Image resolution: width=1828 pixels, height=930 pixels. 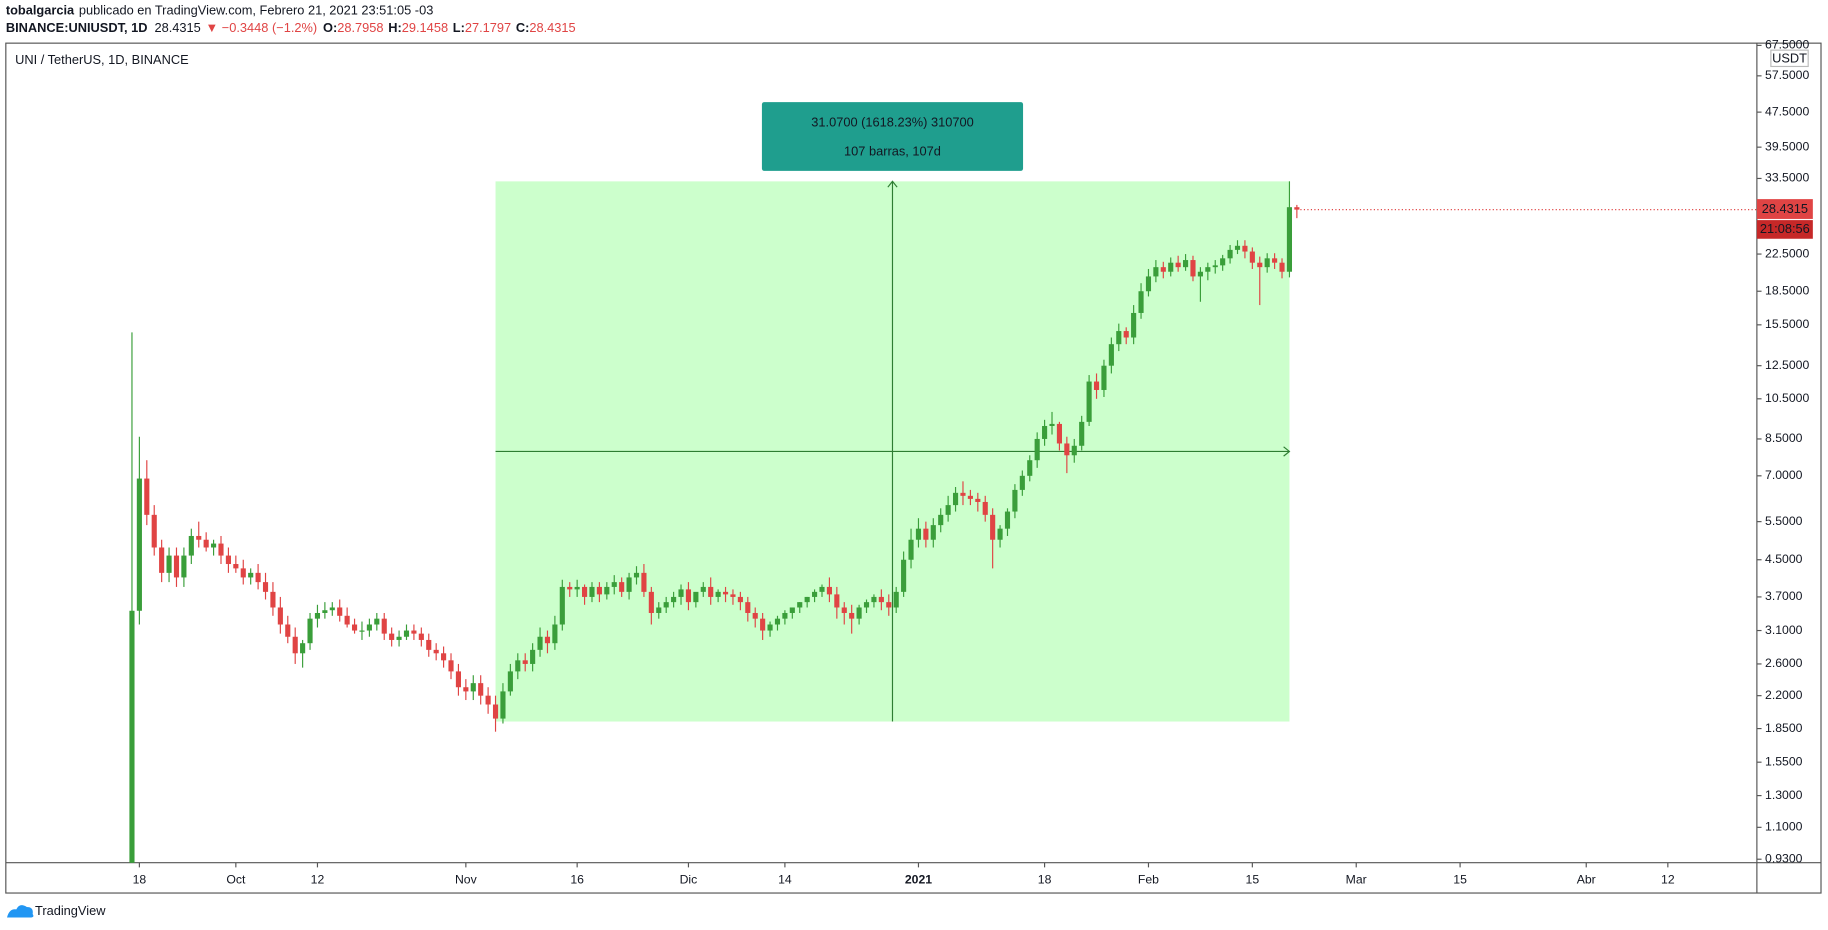 I want to click on x-tick-label: 16, so click(x=577, y=879).